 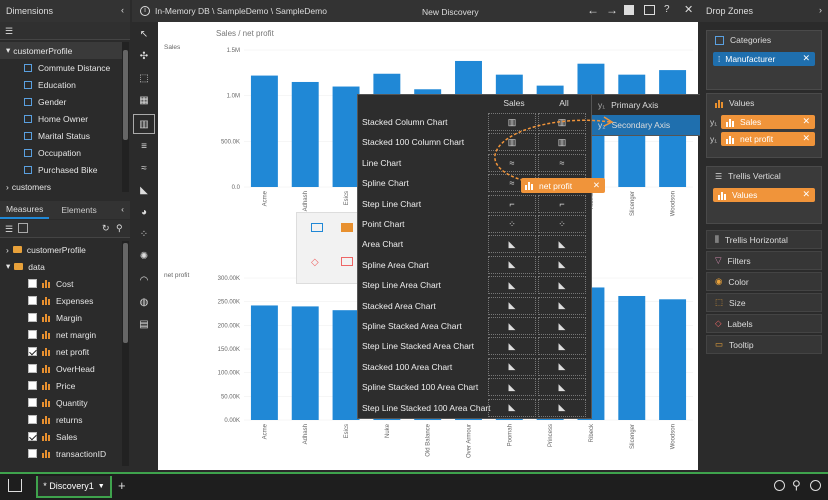 What do you see at coordinates (79, 210) in the screenshot?
I see `tab-elements: Elements` at bounding box center [79, 210].